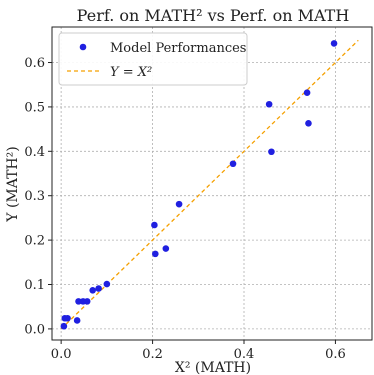 This screenshot has width=374, height=375. I want to click on x-axis-label: X² (MATH), so click(213, 367).